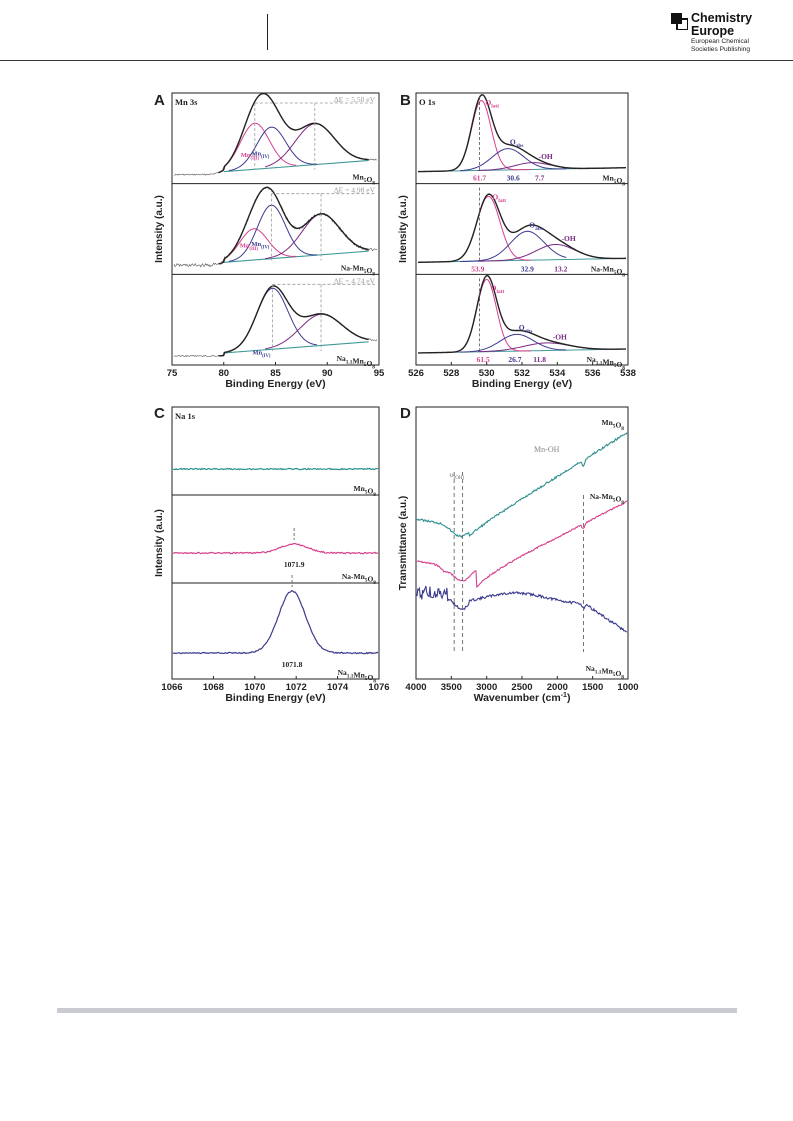 The width and height of the screenshot is (793, 1121). I want to click on peak-position-label: 1071.9, so click(294, 564).